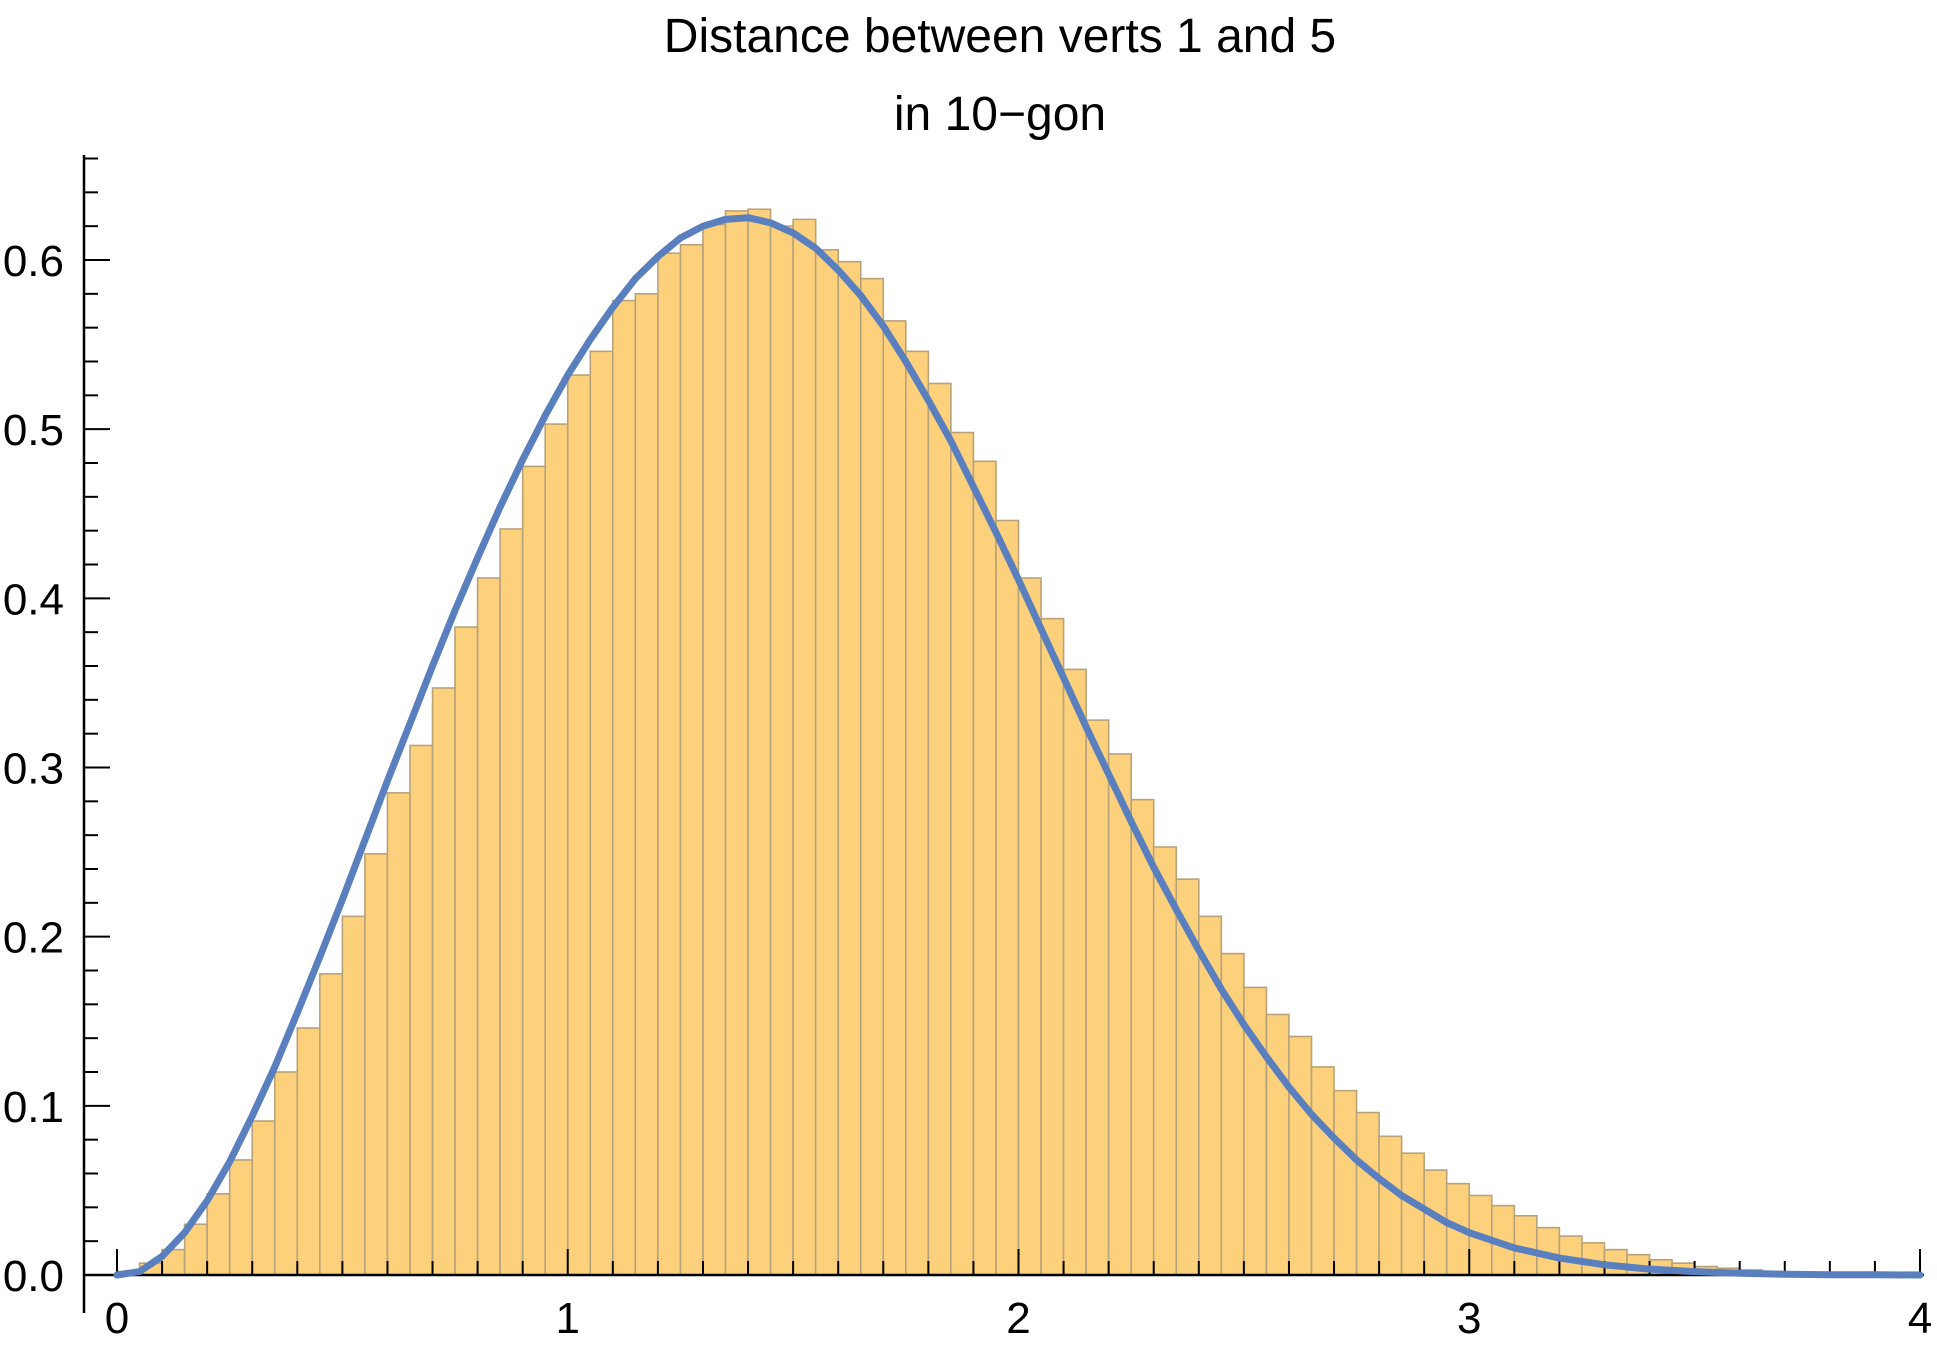 This screenshot has width=1937, height=1350. Describe the element at coordinates (568, 1318) in the screenshot. I see `x-tick-label: 1` at that location.